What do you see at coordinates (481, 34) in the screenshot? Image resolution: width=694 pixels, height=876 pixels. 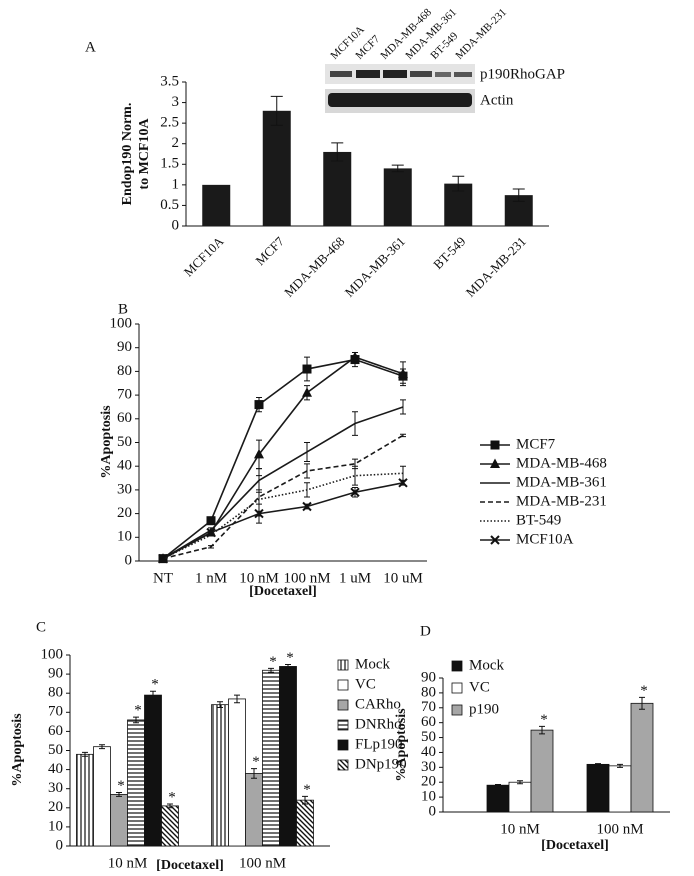 I see `lane-label: MDA-MB-231` at bounding box center [481, 34].